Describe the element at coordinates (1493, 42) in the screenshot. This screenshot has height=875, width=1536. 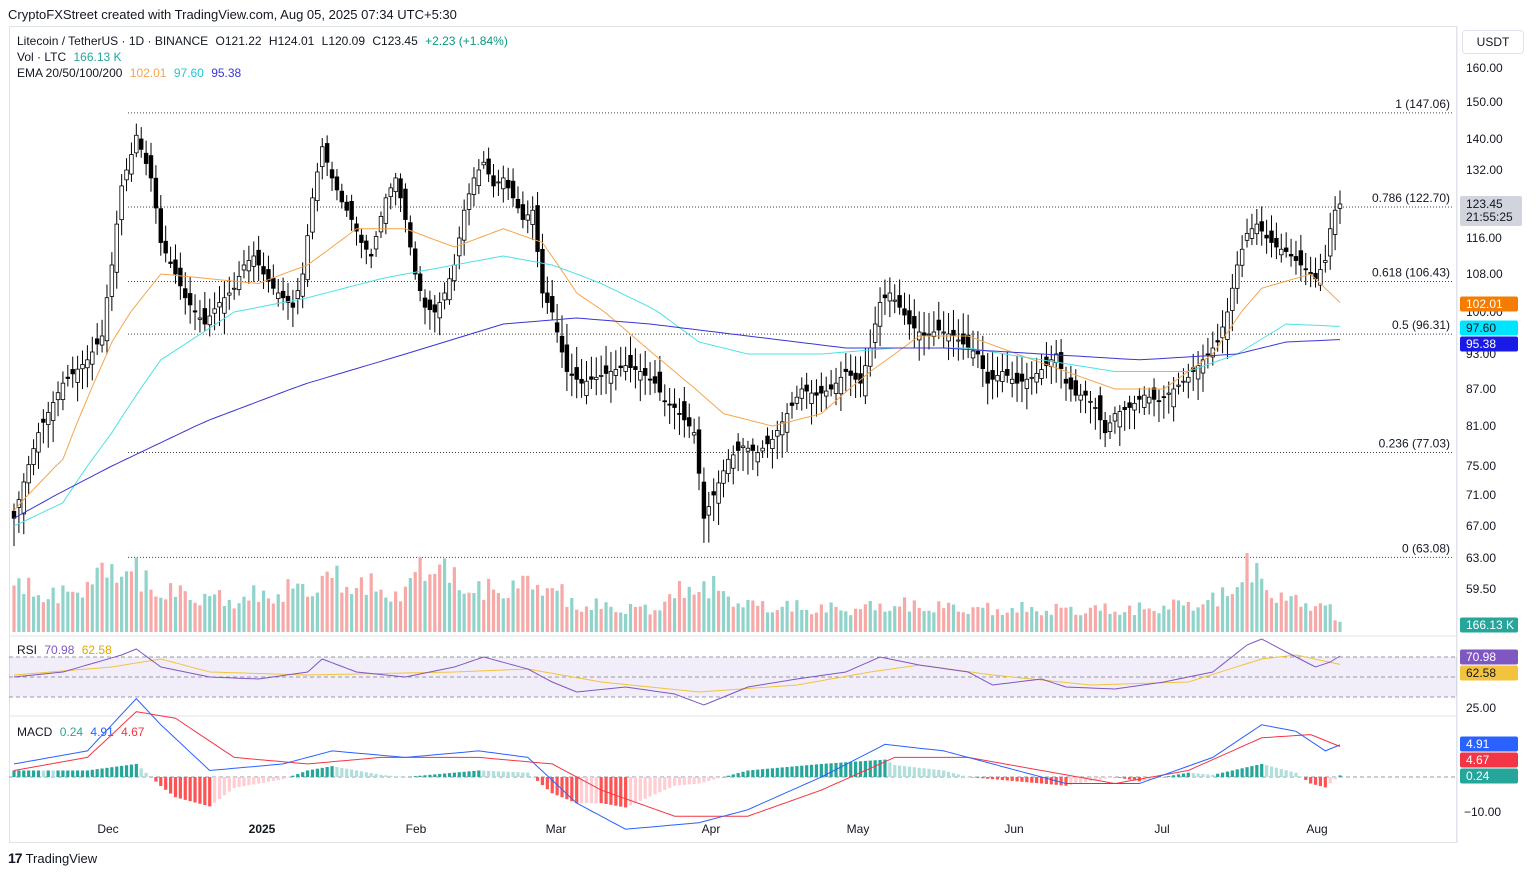
I see `currency-button: USDT` at that location.